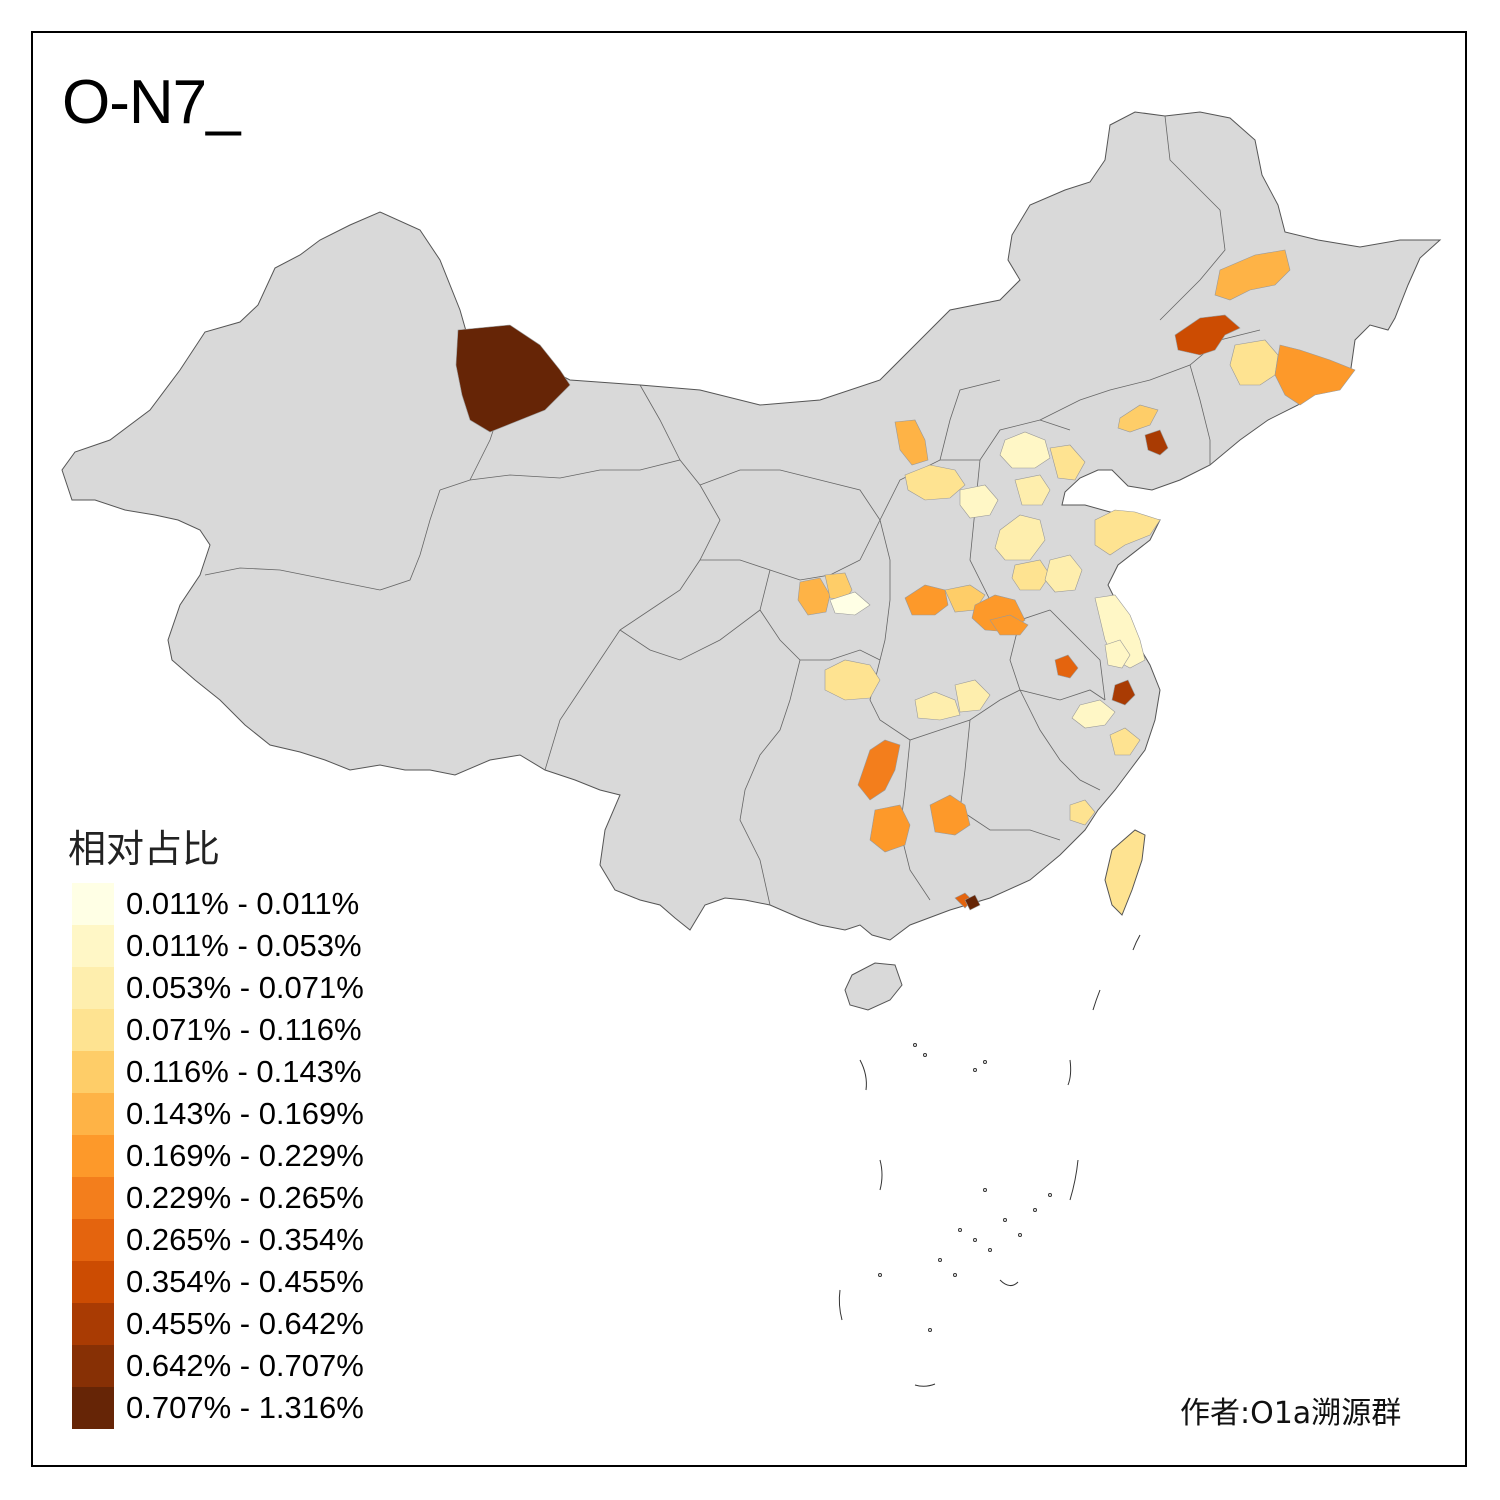  What do you see at coordinates (911, 442) in the screenshot?
I see `region-inner-mongolia-hohhot` at bounding box center [911, 442].